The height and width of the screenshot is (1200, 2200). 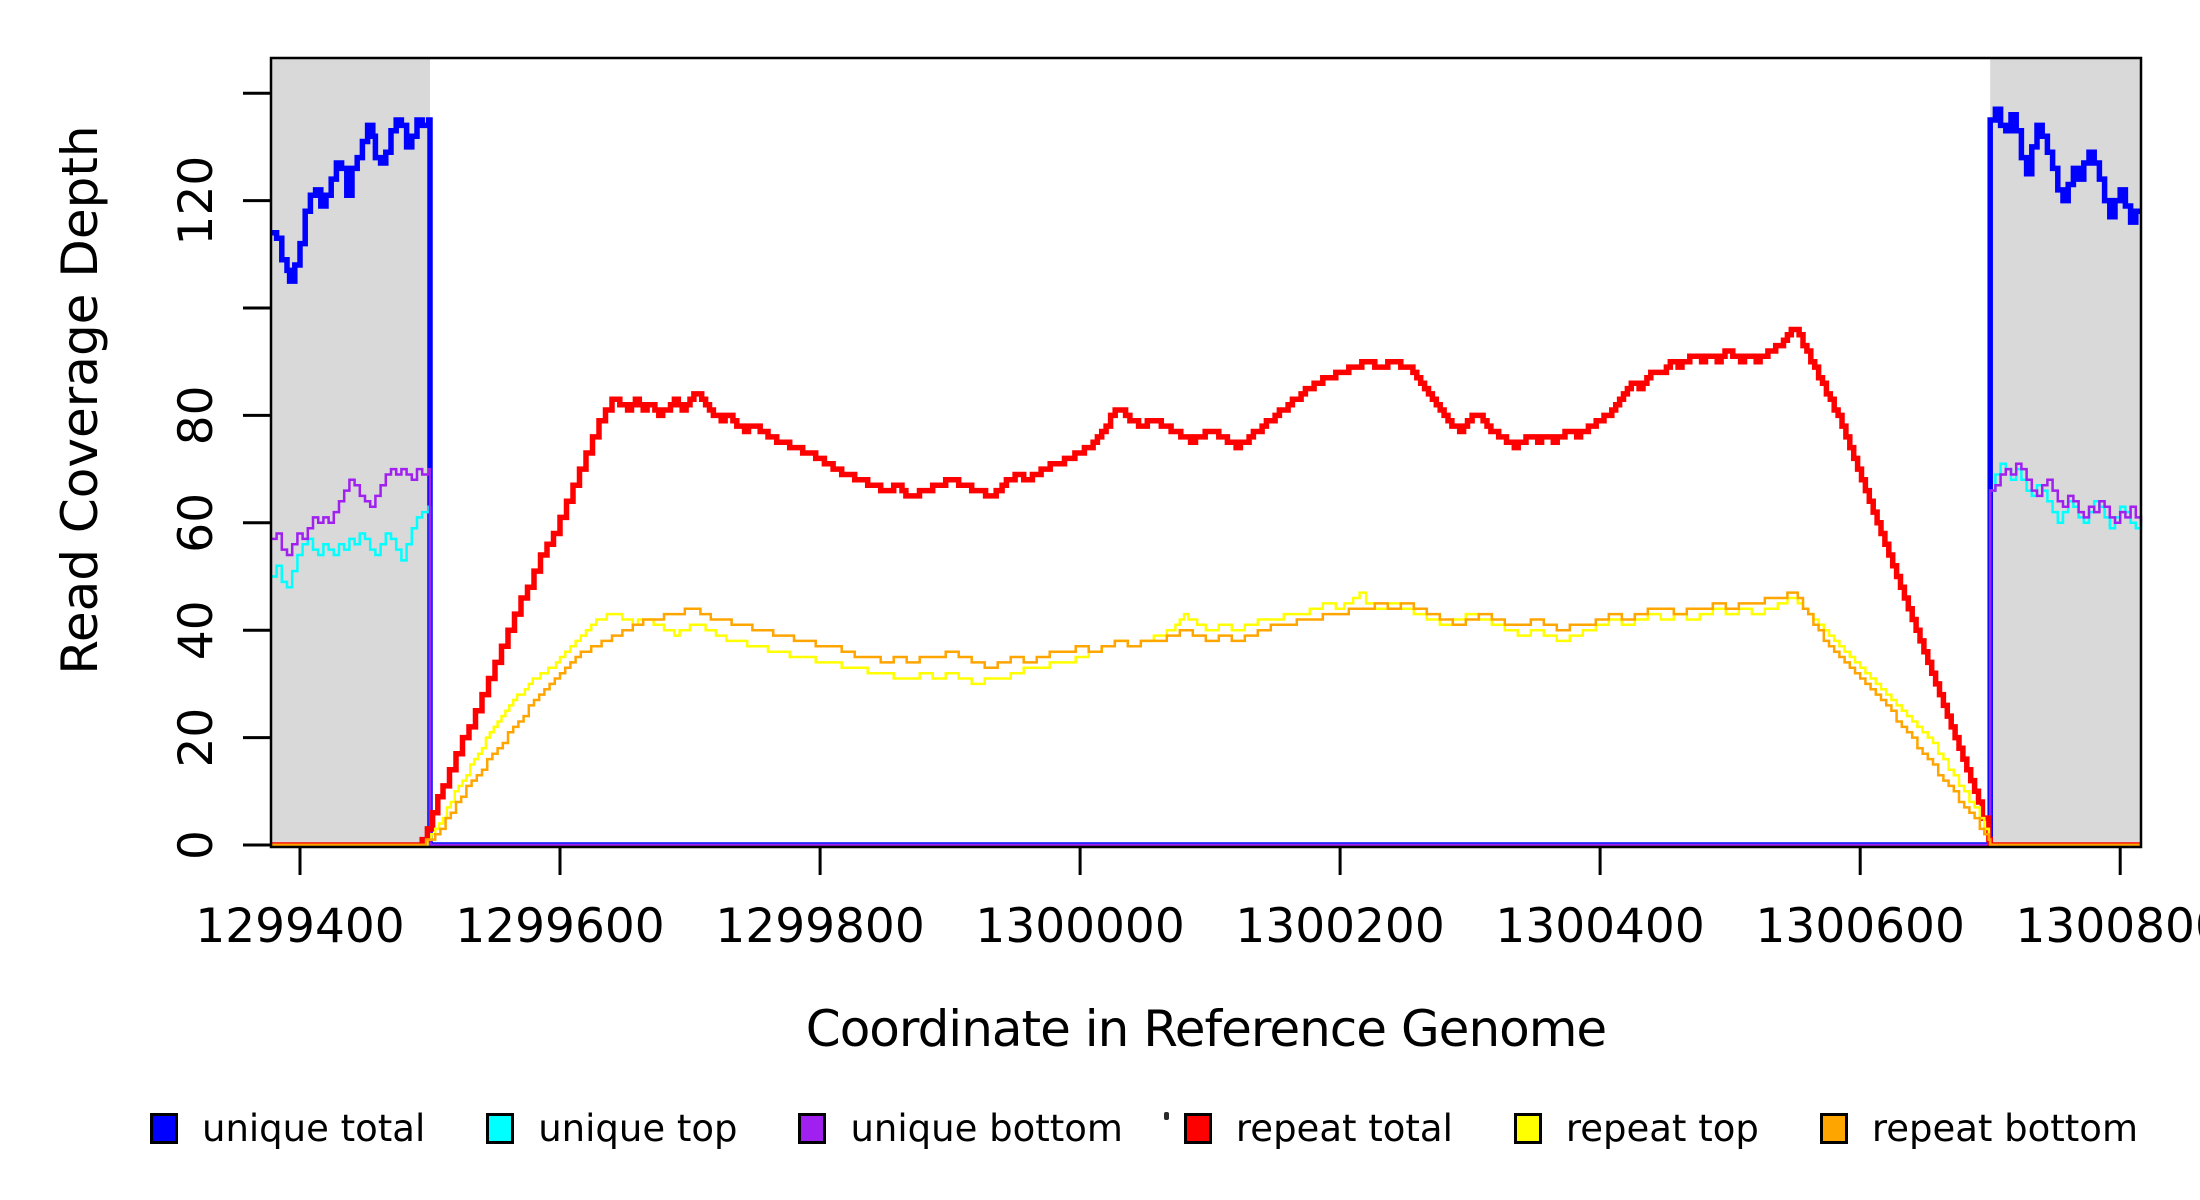 I want to click on x-tick-label: 1300600, so click(x=1860, y=926).